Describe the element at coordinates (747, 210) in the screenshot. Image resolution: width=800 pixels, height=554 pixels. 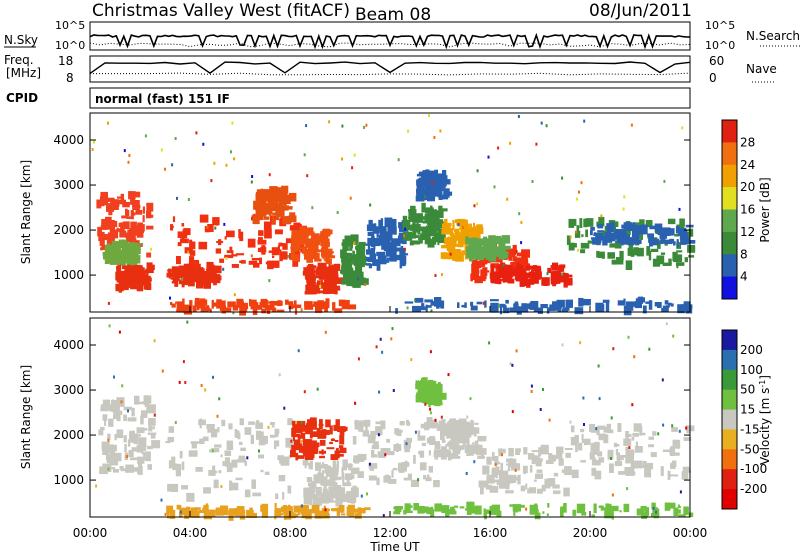
I see `colorbar-tick-label: 16` at that location.